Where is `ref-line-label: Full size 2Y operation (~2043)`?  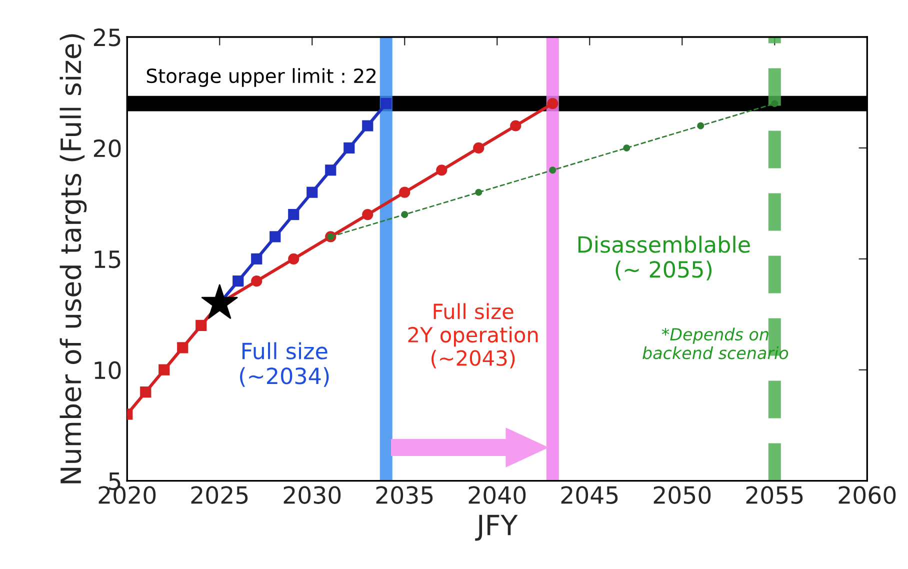
ref-line-label: Full size 2Y operation (~2043) is located at coordinates (473, 335).